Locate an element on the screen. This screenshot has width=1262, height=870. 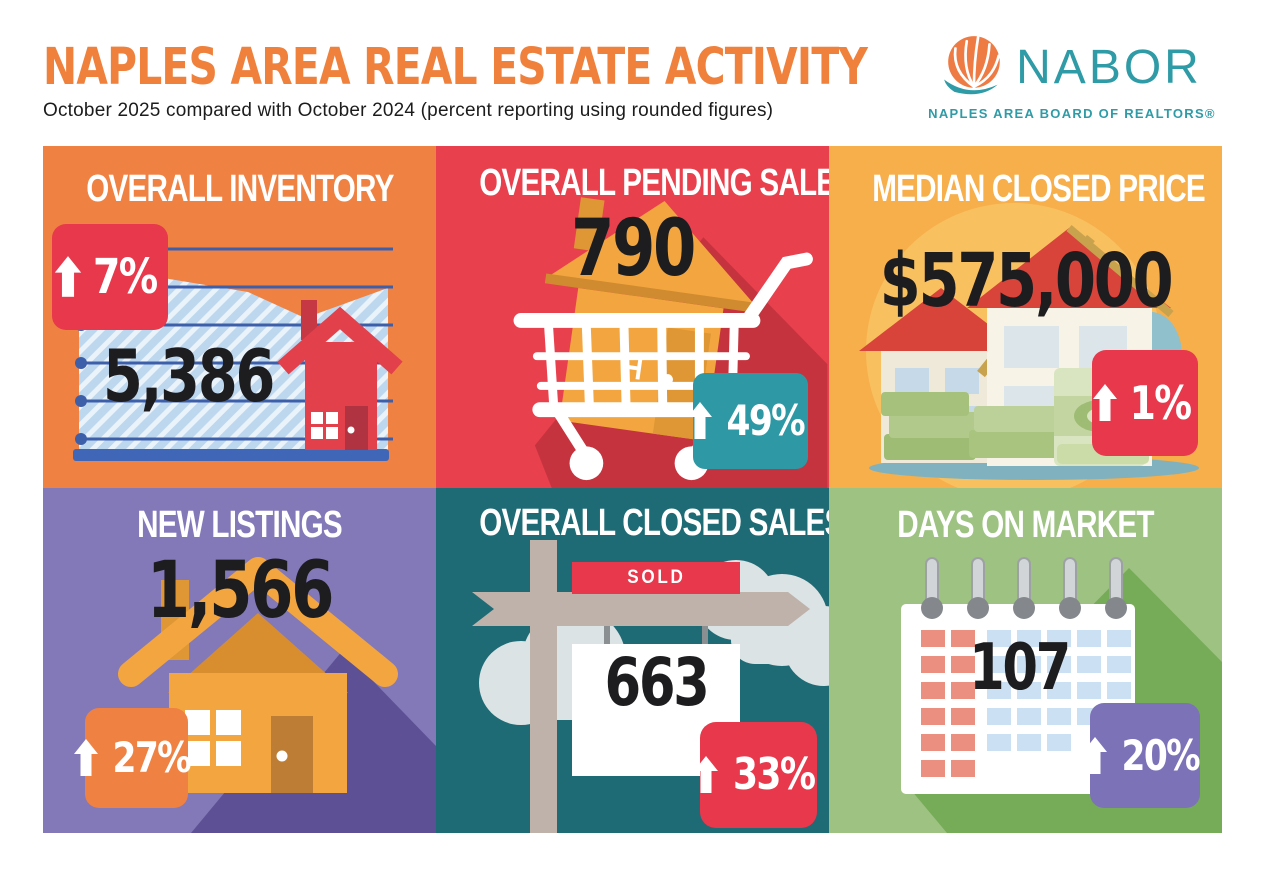
page-title: NAPLES AREA REAL ESTATE ACTIVITY is located at coordinates (455, 67).